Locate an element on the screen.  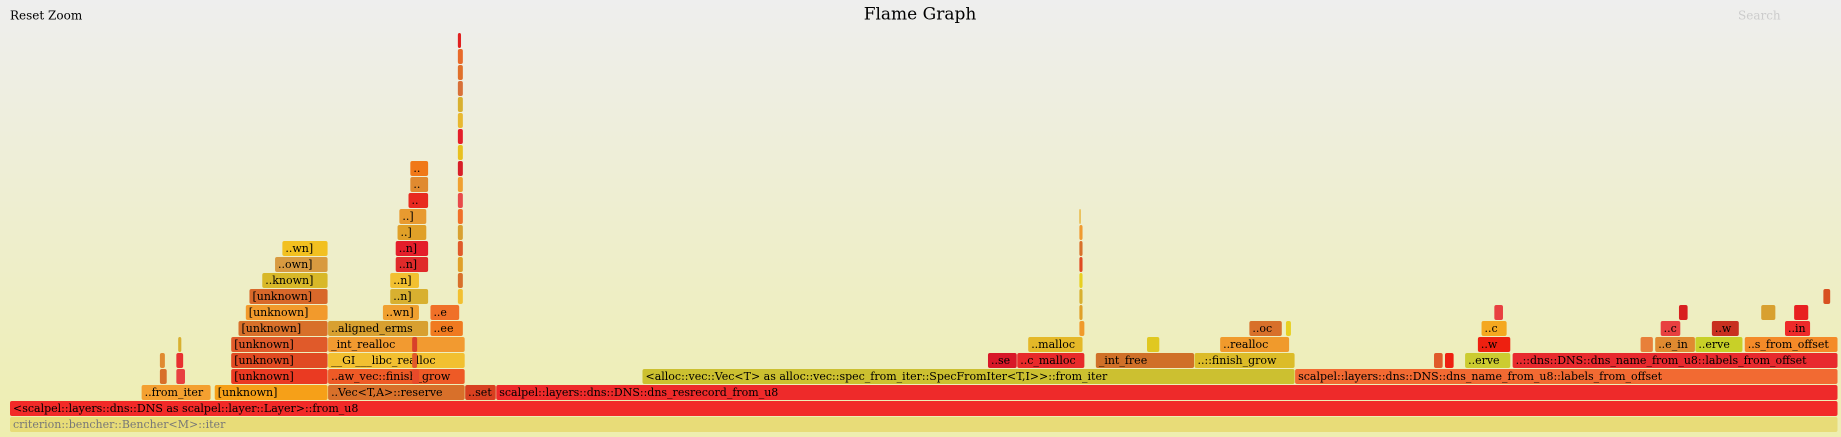
frame: ..malloc is located at coordinates (1055, 344).